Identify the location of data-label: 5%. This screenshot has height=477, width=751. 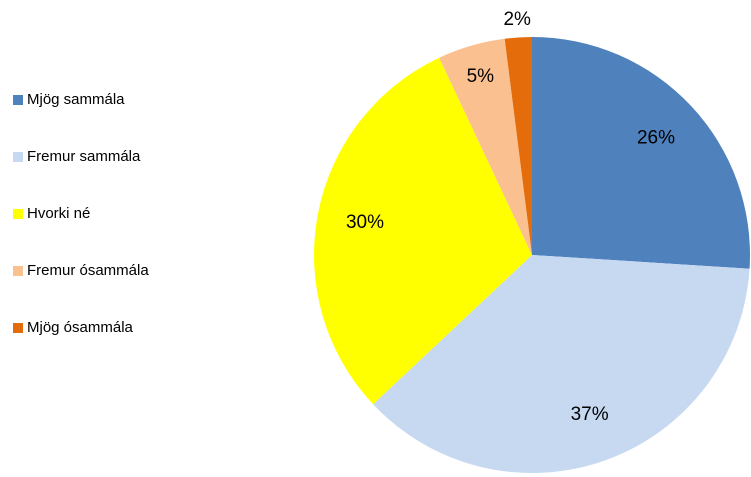
(481, 76).